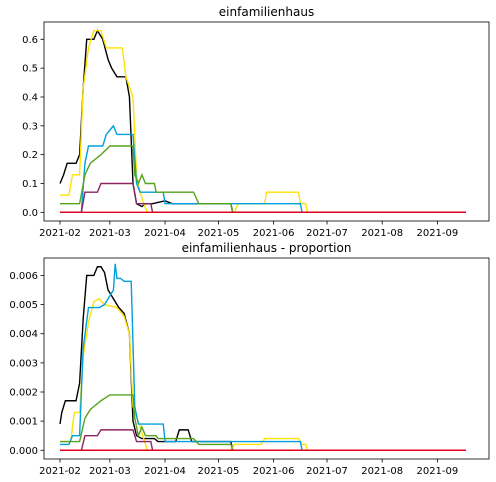 The width and height of the screenshot is (496, 482). What do you see at coordinates (23, 276) in the screenshot?
I see `y-tick-label: 0.006` at bounding box center [23, 276].